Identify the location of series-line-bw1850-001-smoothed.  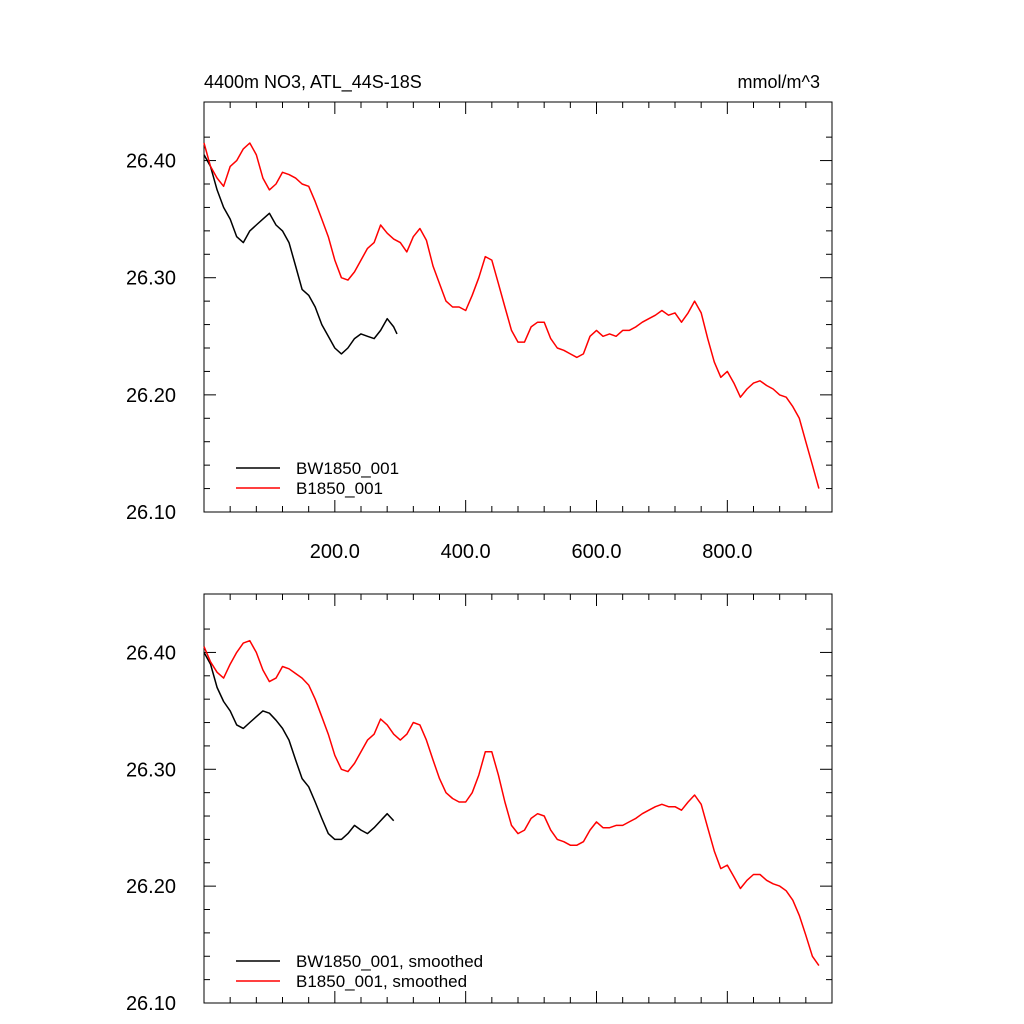
(299, 746).